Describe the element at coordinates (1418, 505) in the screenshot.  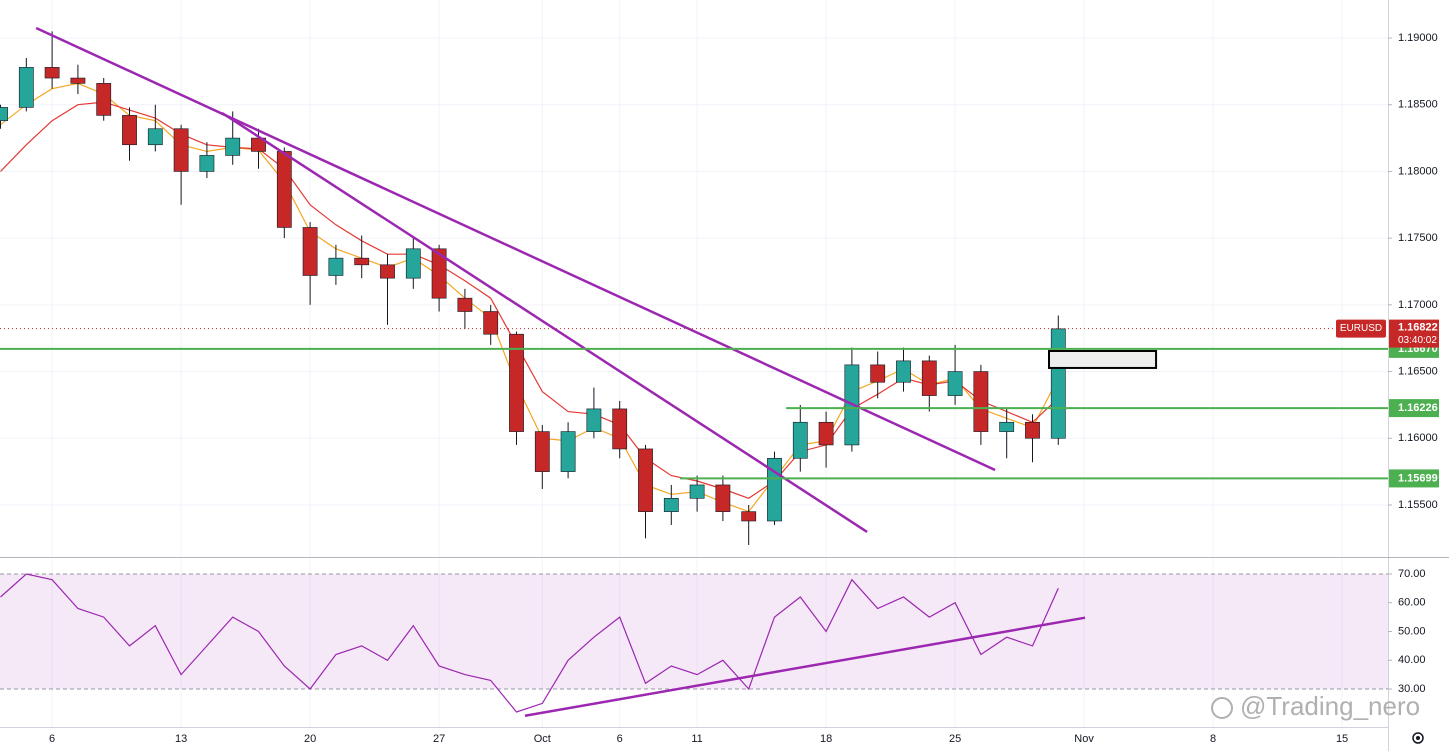
I see `y-tick-label: 1.15500` at that location.